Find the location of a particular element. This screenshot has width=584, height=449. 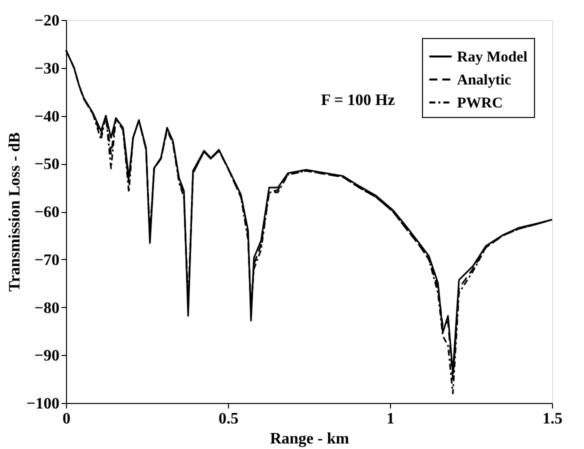

legend-label: Analytic is located at coordinates (484, 80).